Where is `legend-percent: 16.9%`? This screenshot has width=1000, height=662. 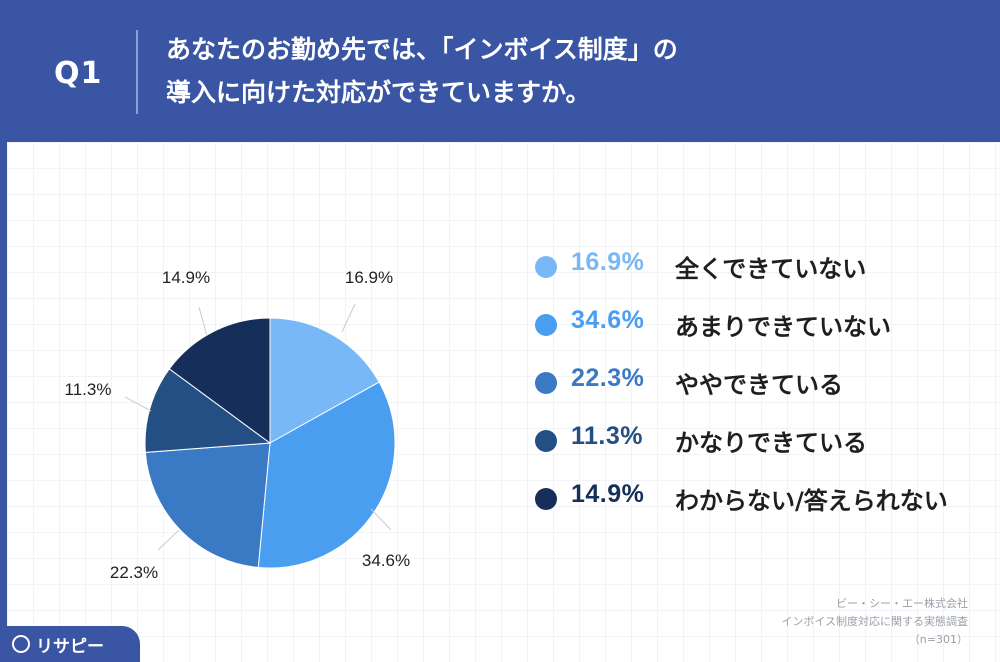 legend-percent: 16.9% is located at coordinates (608, 262).